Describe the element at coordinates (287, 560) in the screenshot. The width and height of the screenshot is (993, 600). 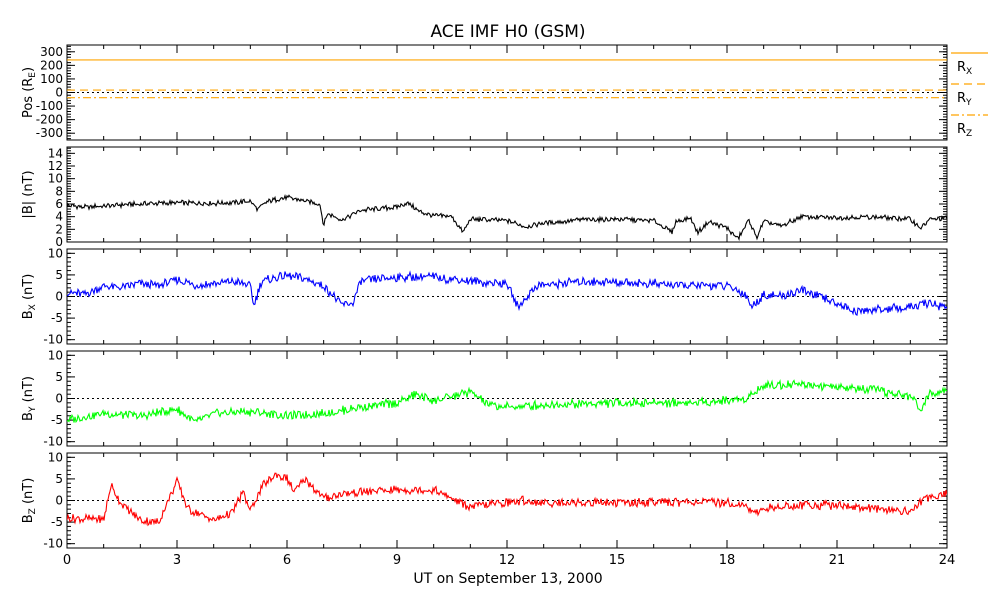
I see `x-tick-label: 6` at that location.